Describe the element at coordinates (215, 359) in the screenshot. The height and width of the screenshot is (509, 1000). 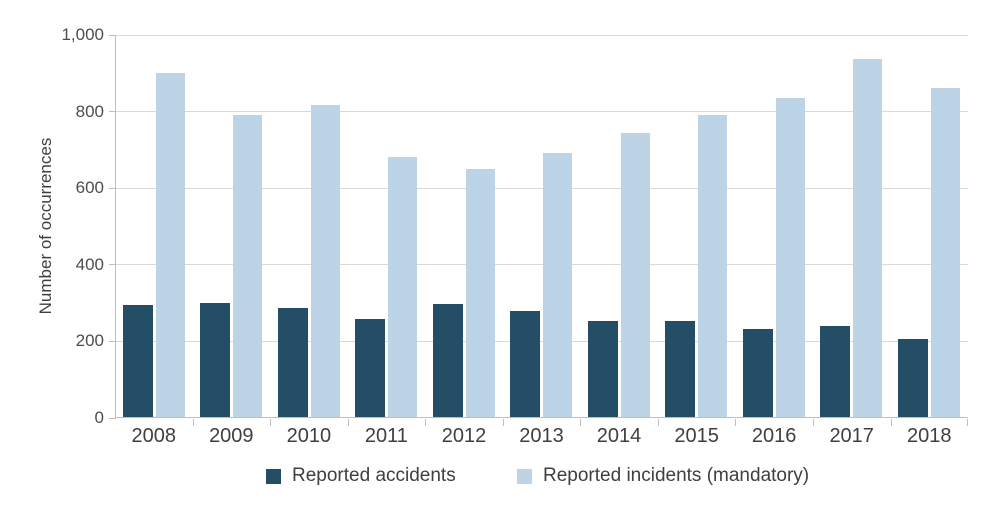
I see `bar-2009-accidents` at that location.